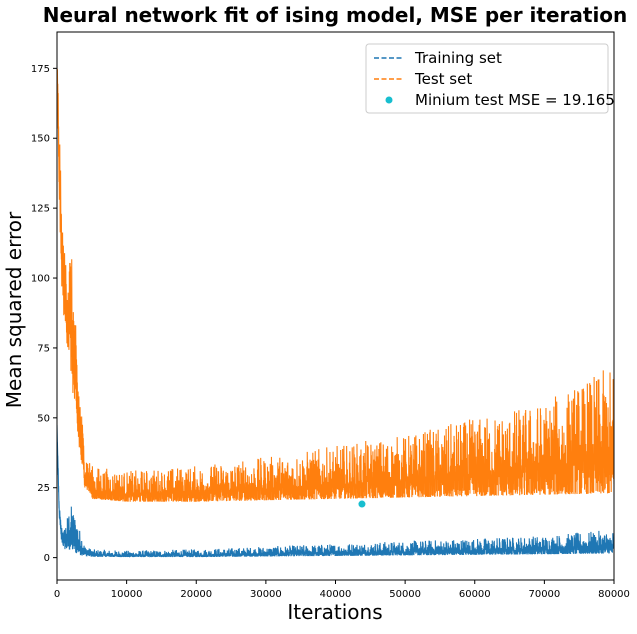  I want to click on y-tick-label: 50, so click(43, 418).